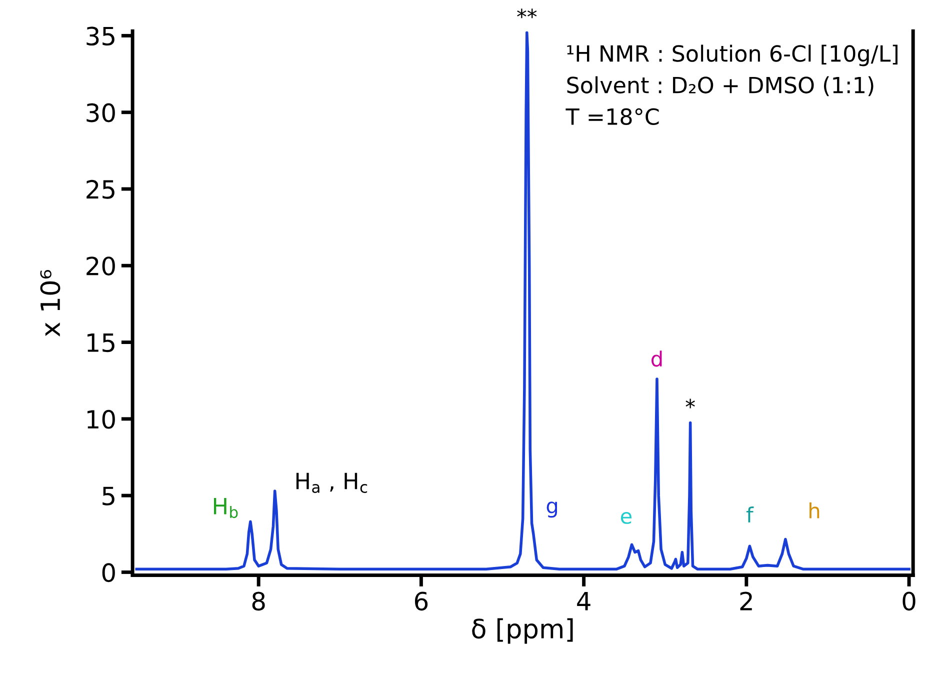 This screenshot has height=676, width=927. Describe the element at coordinates (421, 601) in the screenshot. I see `x-tick-label: 6` at that location.